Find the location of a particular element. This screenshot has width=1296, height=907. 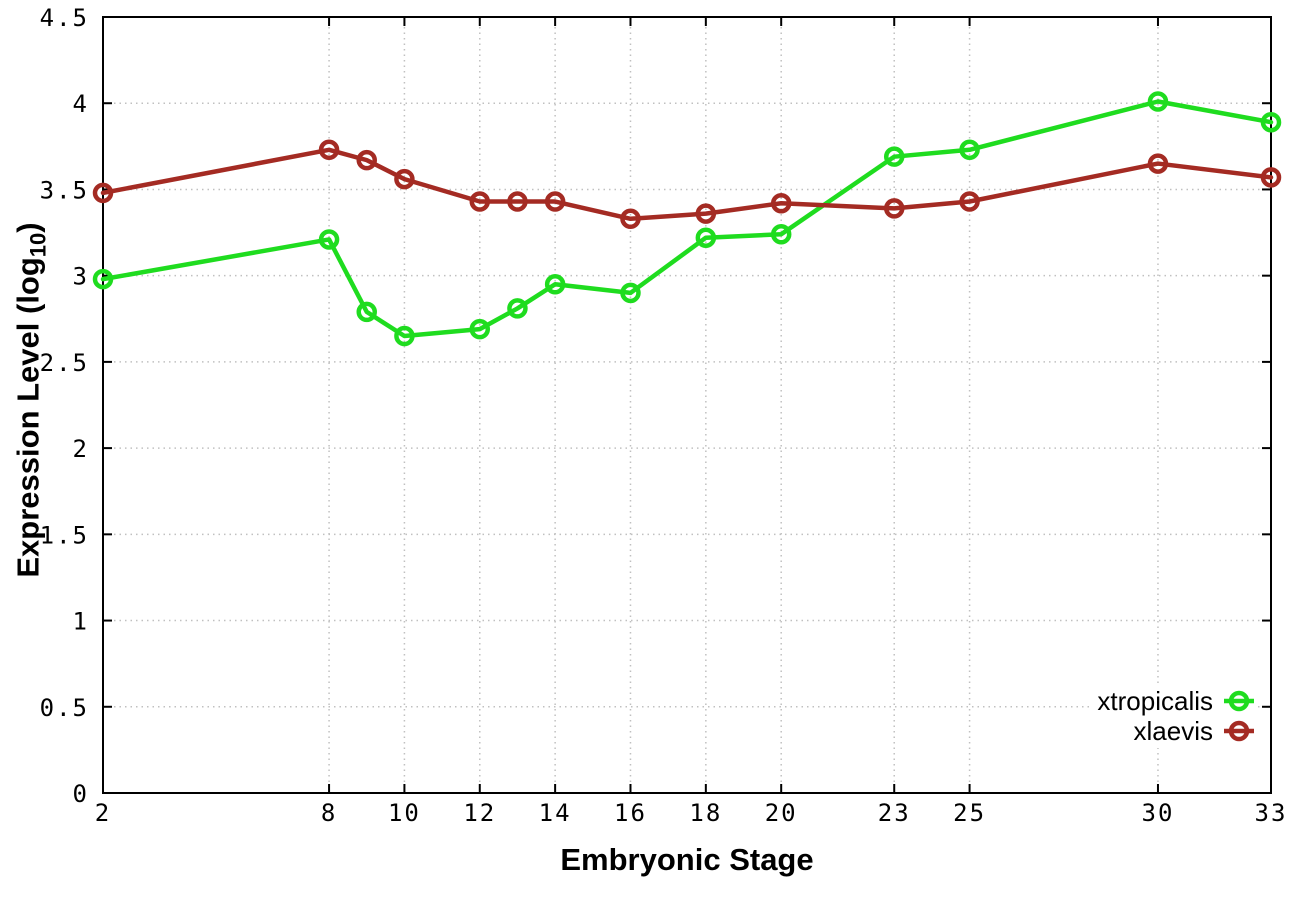

x-tick-label: 8 is located at coordinates (329, 813).